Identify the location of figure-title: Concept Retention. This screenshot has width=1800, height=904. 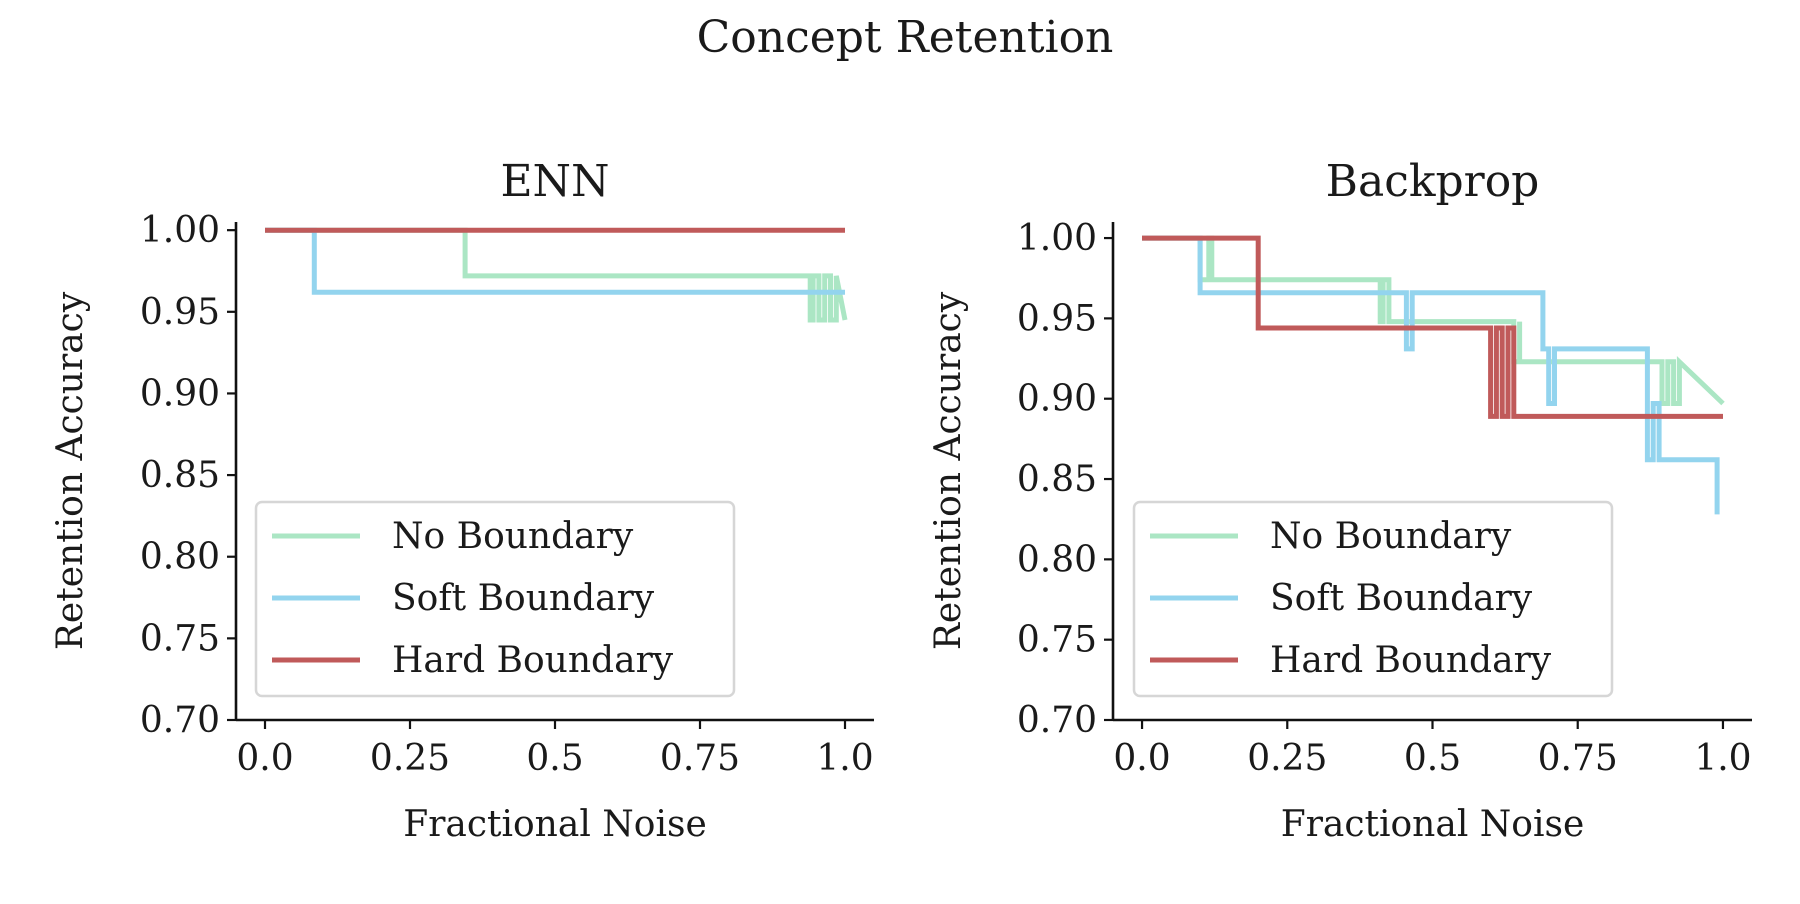
(905, 37).